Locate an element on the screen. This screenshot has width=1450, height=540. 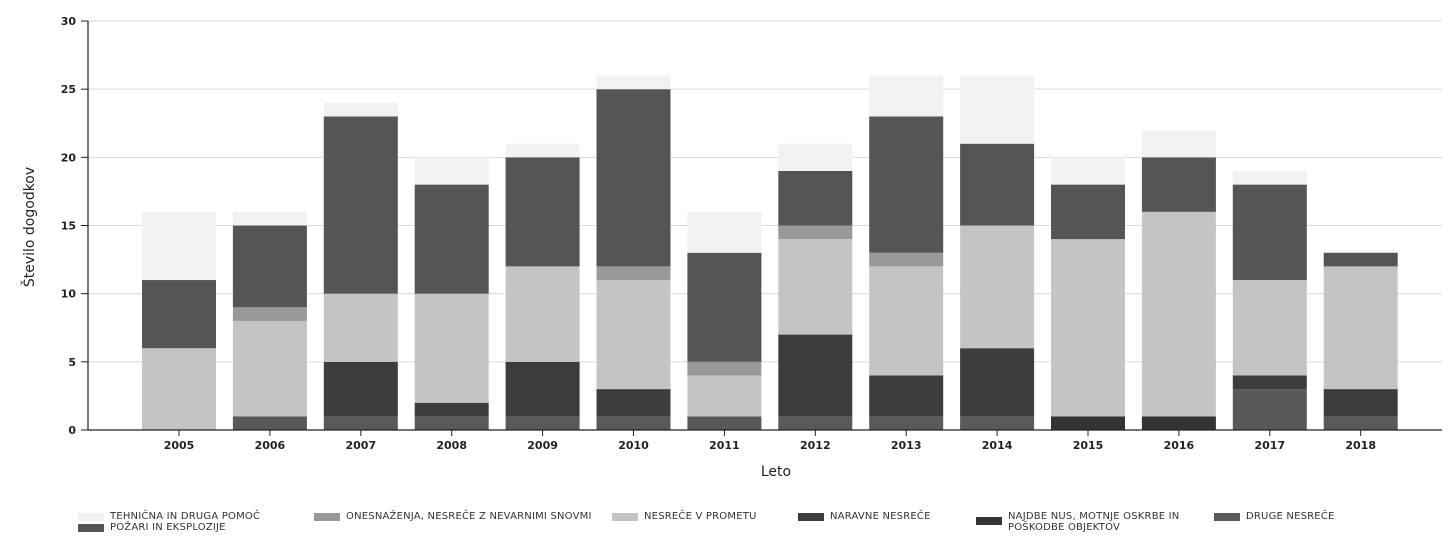
y-tick-label: 5 is located at coordinates (72, 362).